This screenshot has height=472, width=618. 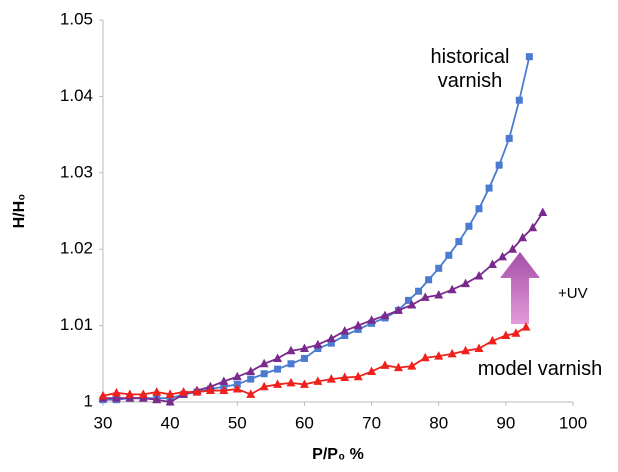 What do you see at coordinates (438, 422) in the screenshot?
I see `x-tick-label: 80` at bounding box center [438, 422].